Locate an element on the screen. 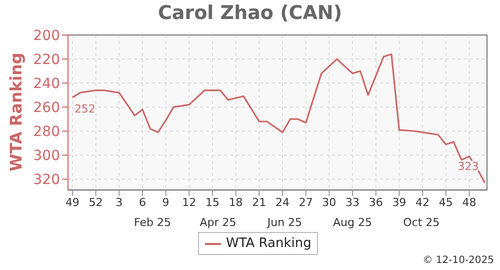  y-tick-label: 320 is located at coordinates (46, 180).